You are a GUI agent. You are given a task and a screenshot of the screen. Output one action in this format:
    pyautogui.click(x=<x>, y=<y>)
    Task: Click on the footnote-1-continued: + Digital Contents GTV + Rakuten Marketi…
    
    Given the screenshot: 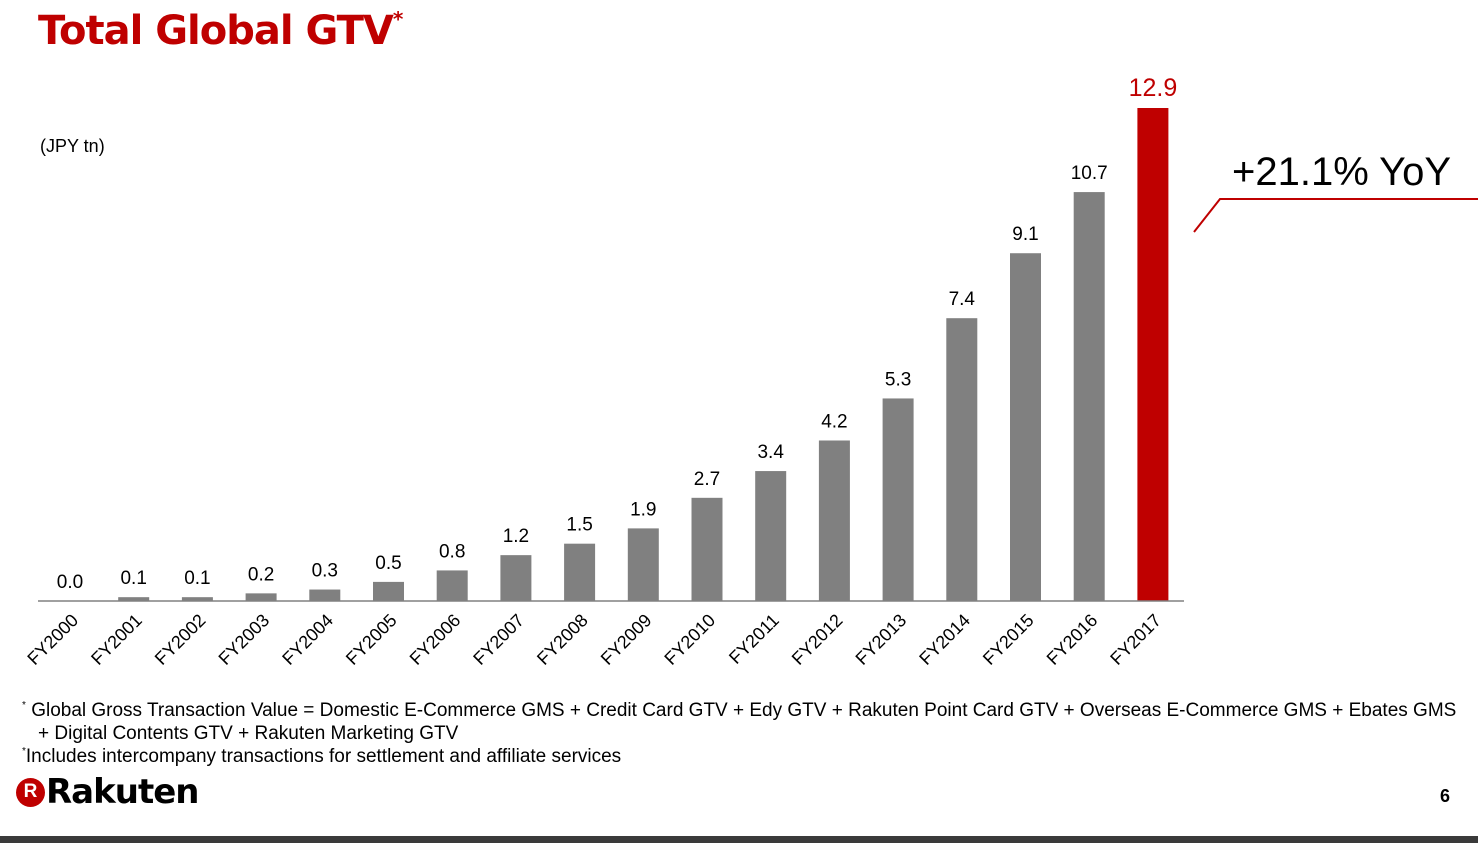 What is the action you would take?
    pyautogui.click(x=248, y=734)
    